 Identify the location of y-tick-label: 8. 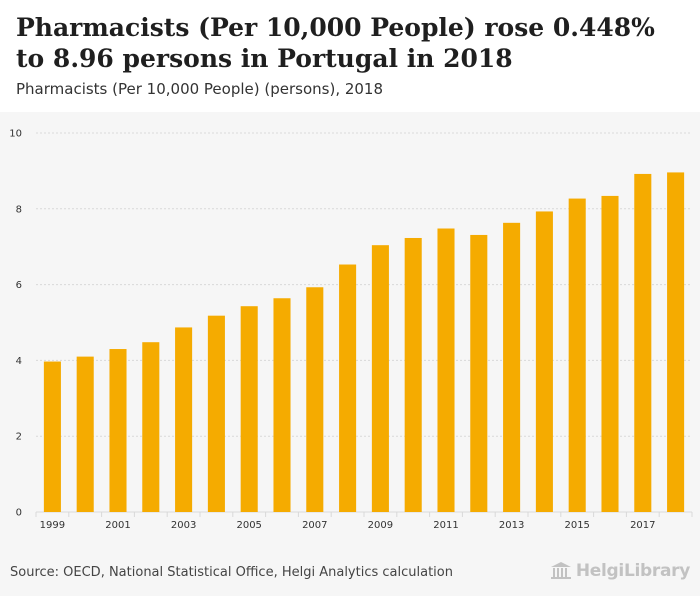
(19, 209).